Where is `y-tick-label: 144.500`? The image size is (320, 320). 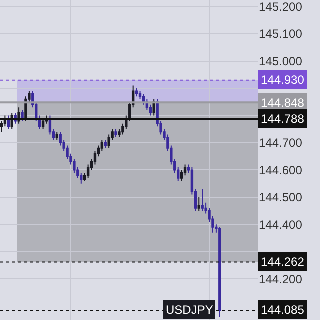 y-tick-label: 144.500 is located at coordinates (281, 197).